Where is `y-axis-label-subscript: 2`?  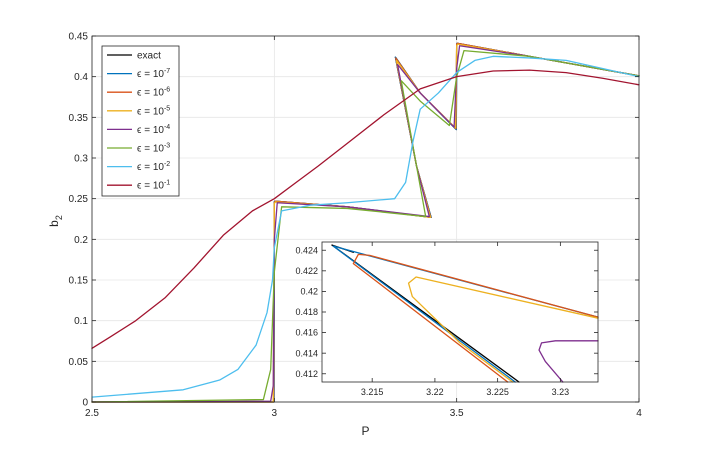 y-axis-label-subscript: 2 is located at coordinates (59, 217).